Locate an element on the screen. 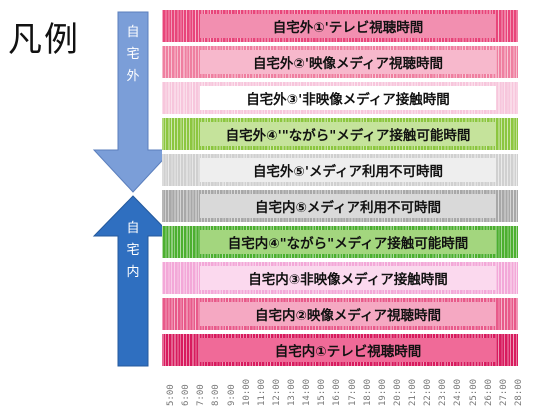  time-tick-label: 20:00 is located at coordinates (397, 392).